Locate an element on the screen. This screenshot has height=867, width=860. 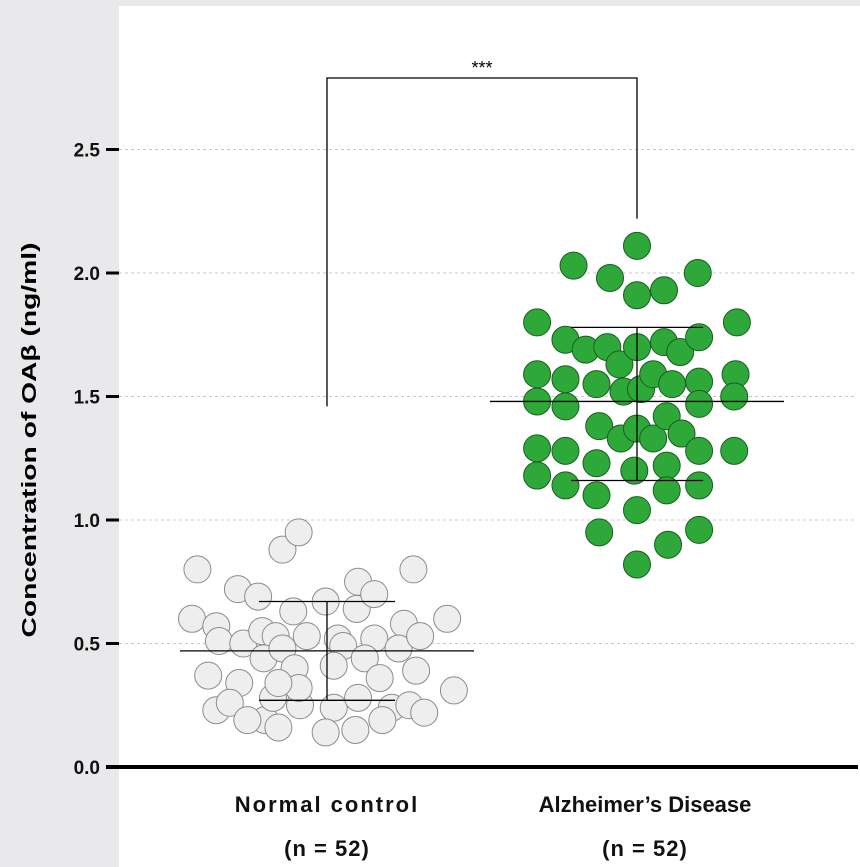
normal-control-points is located at coordinates (323, 632).